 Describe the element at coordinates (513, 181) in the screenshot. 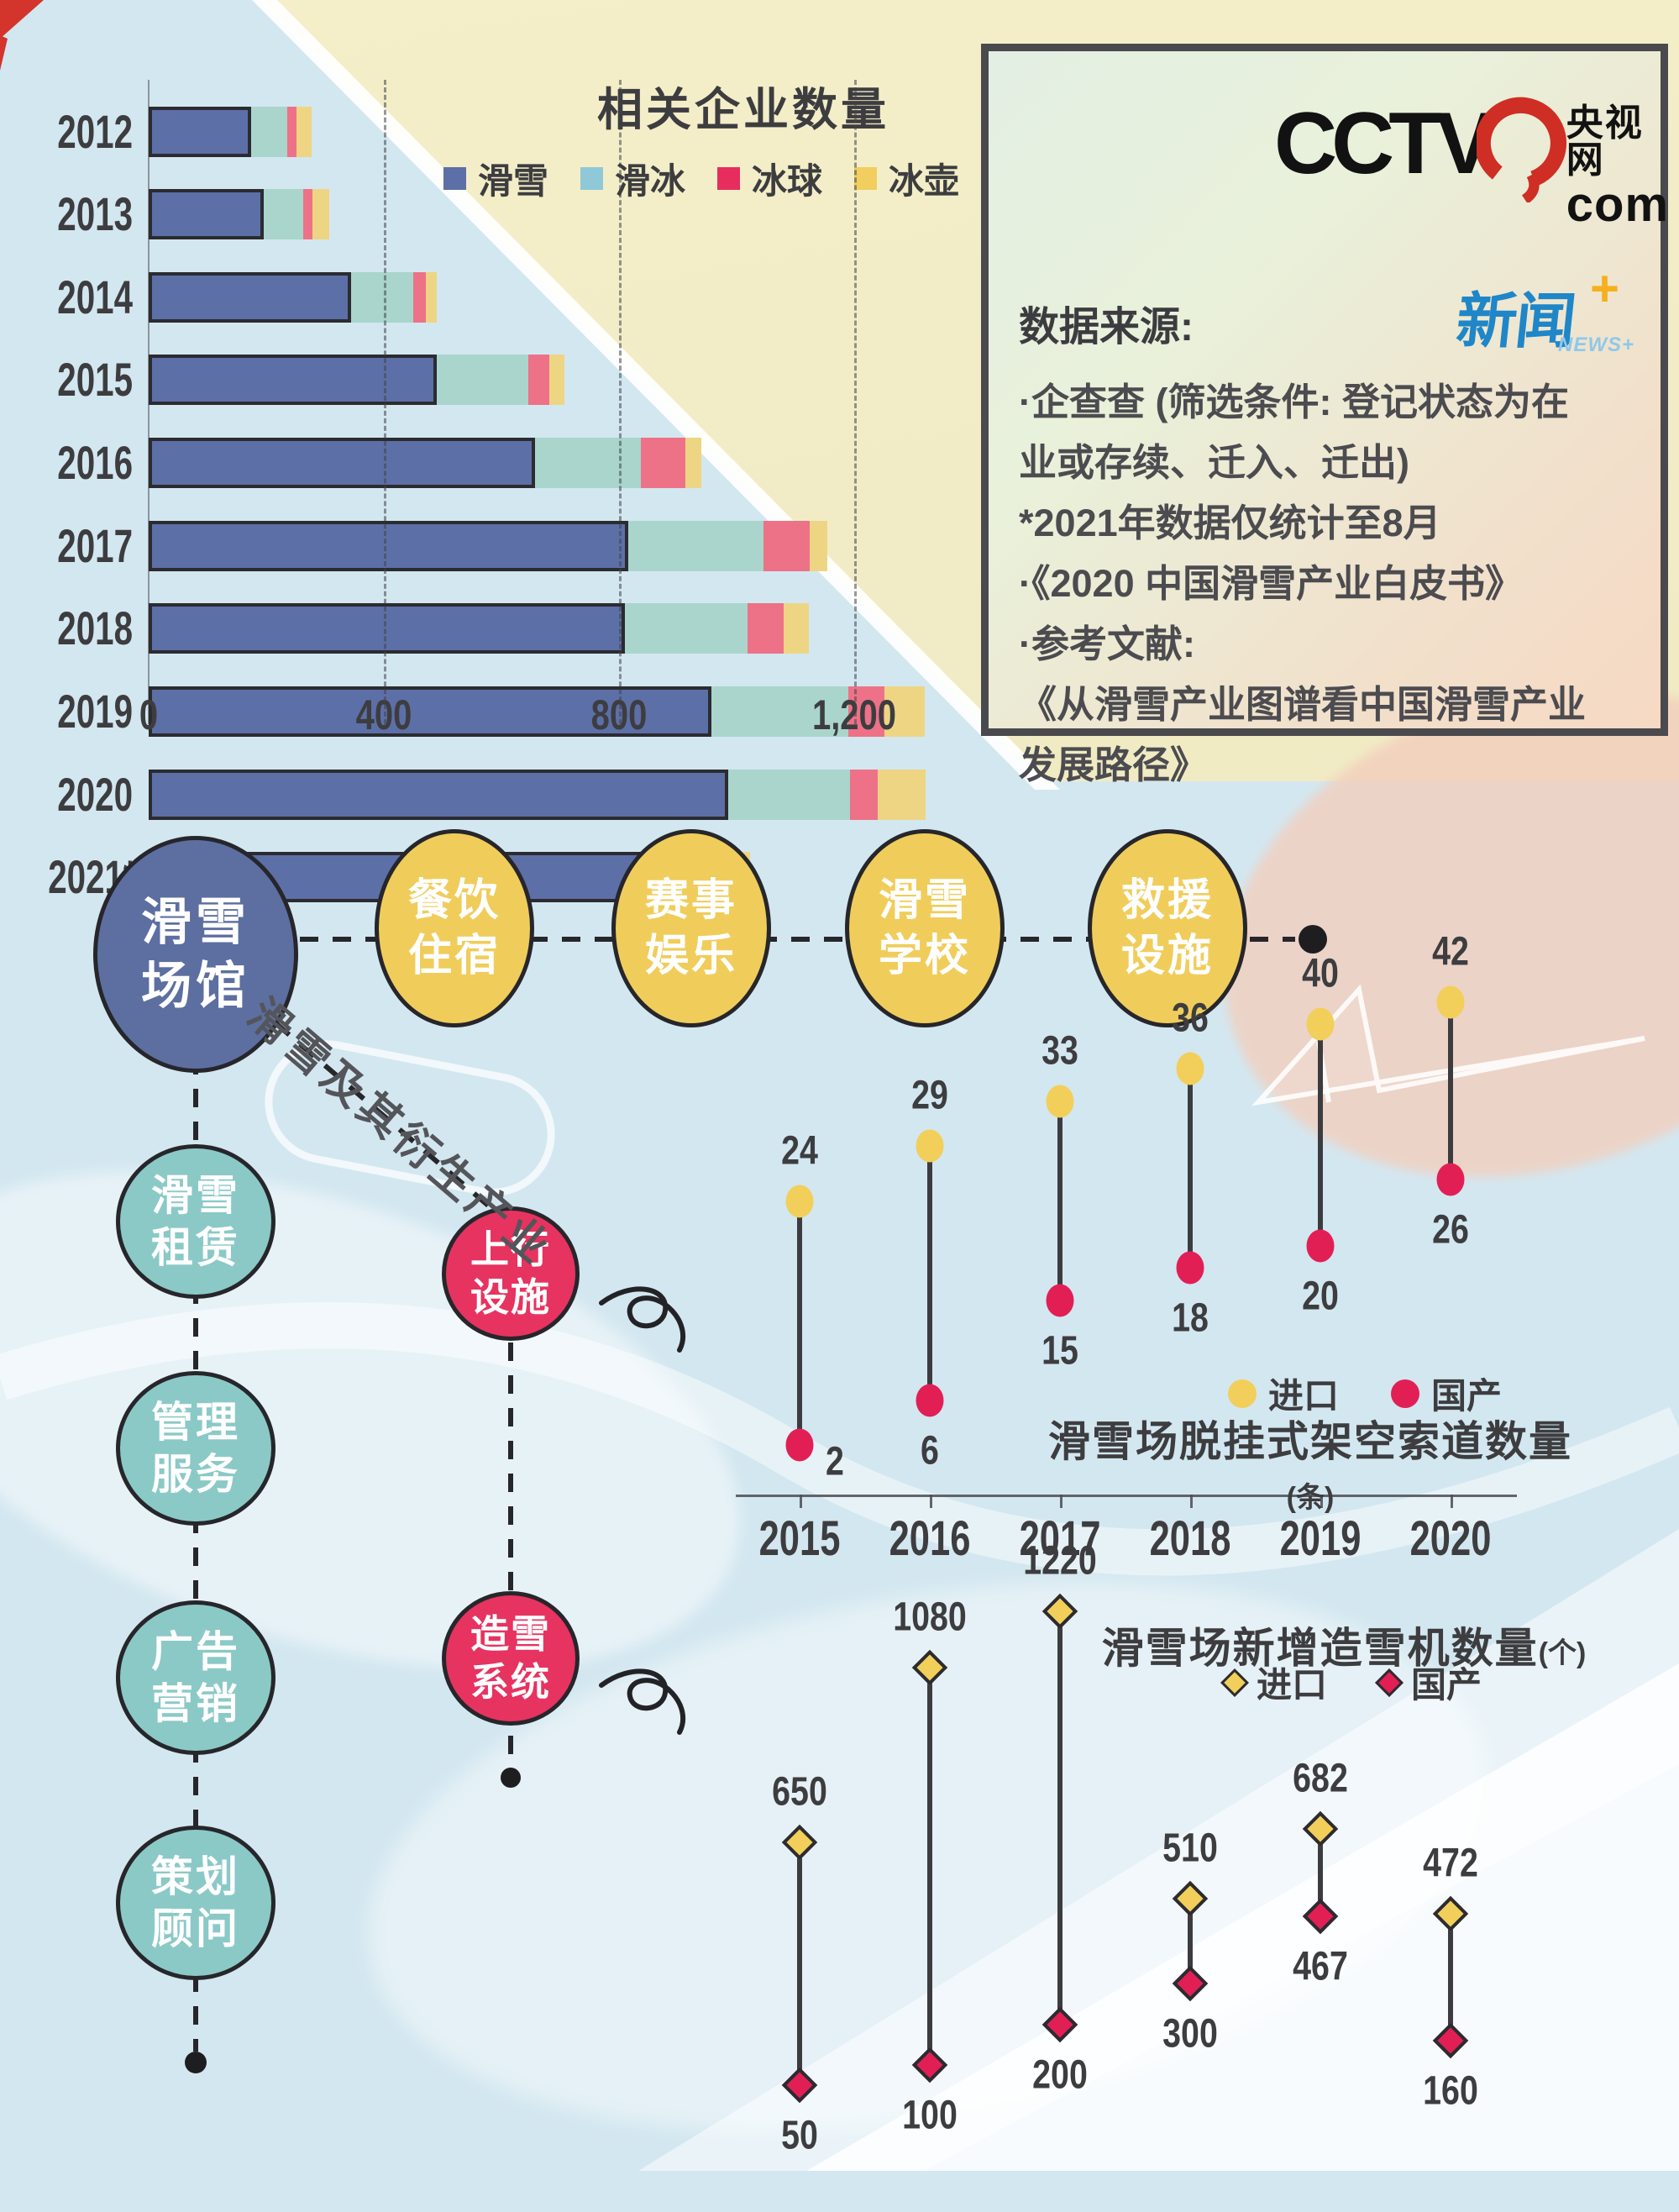

I see `legend-label: 滑雪` at that location.